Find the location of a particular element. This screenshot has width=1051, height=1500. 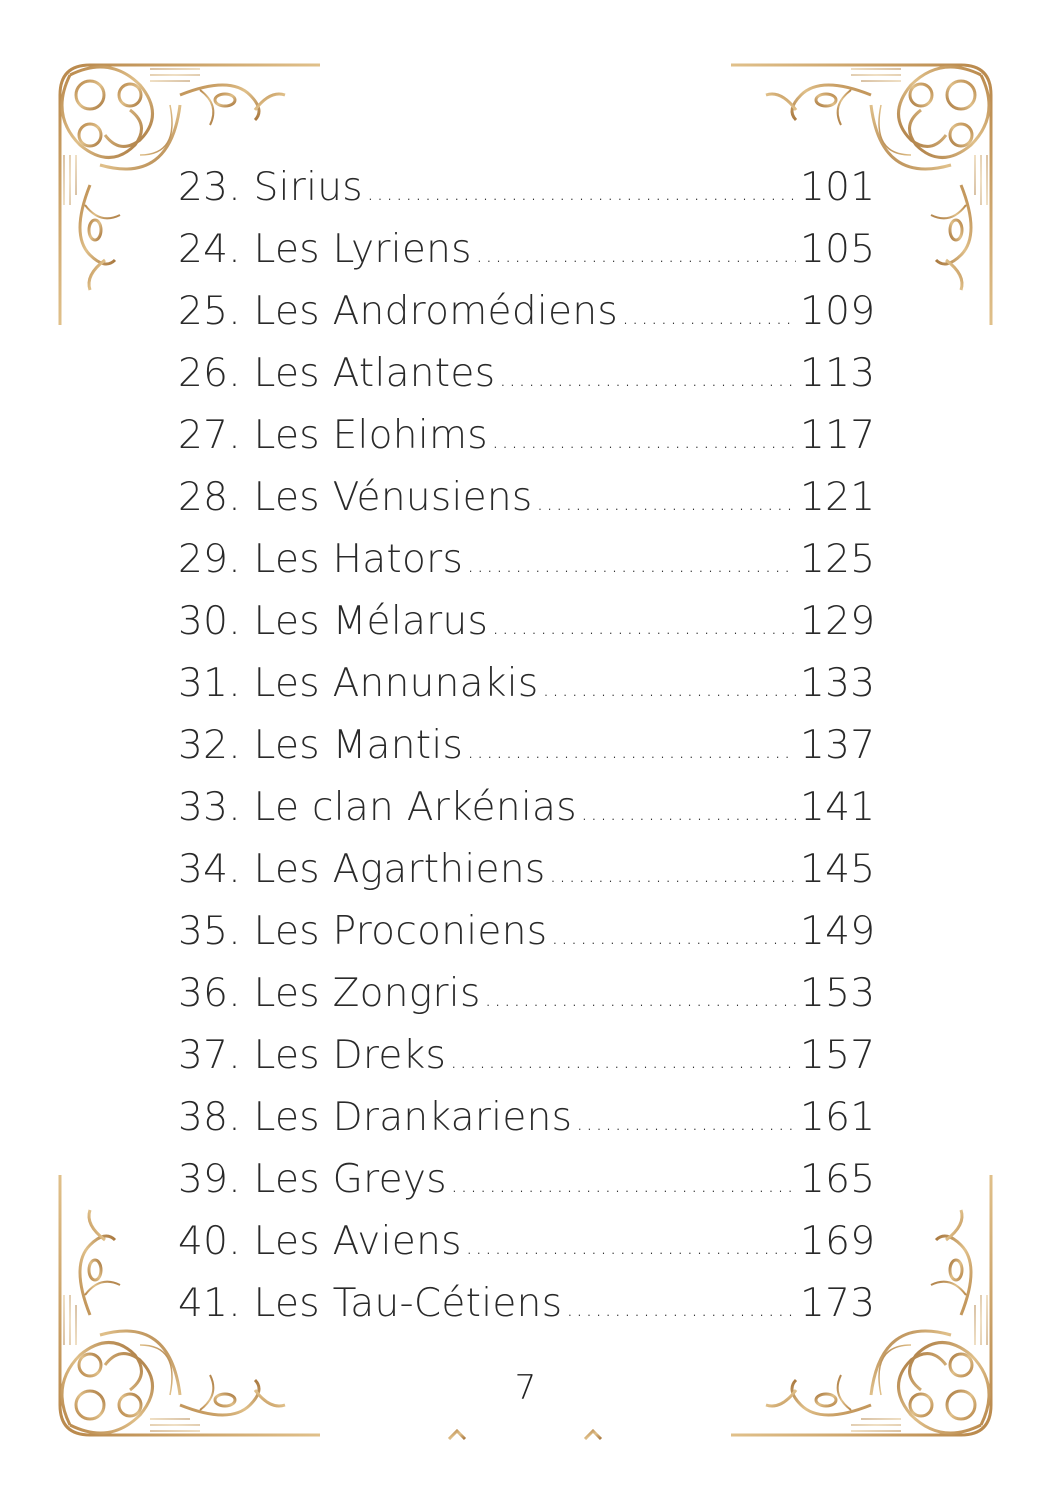

toc-entry-page: 109 is located at coordinates (838, 311).